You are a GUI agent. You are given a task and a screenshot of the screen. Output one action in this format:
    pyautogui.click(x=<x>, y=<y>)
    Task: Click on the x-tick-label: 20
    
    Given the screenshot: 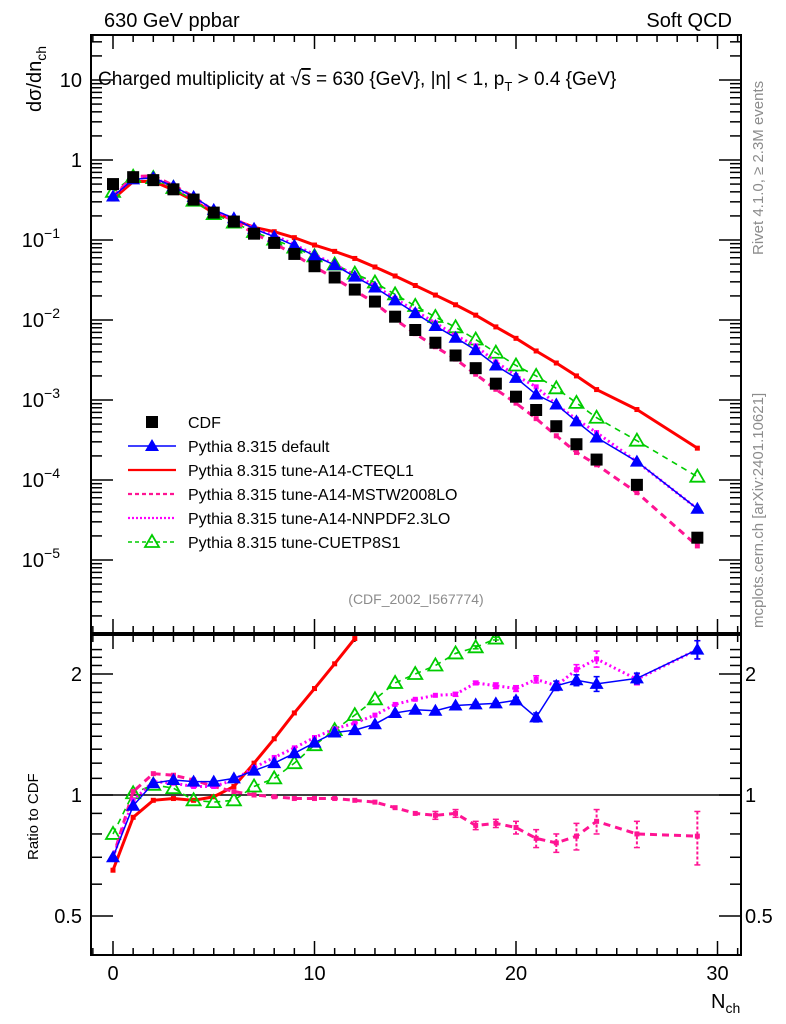 What is the action you would take?
    pyautogui.click(x=516, y=974)
    